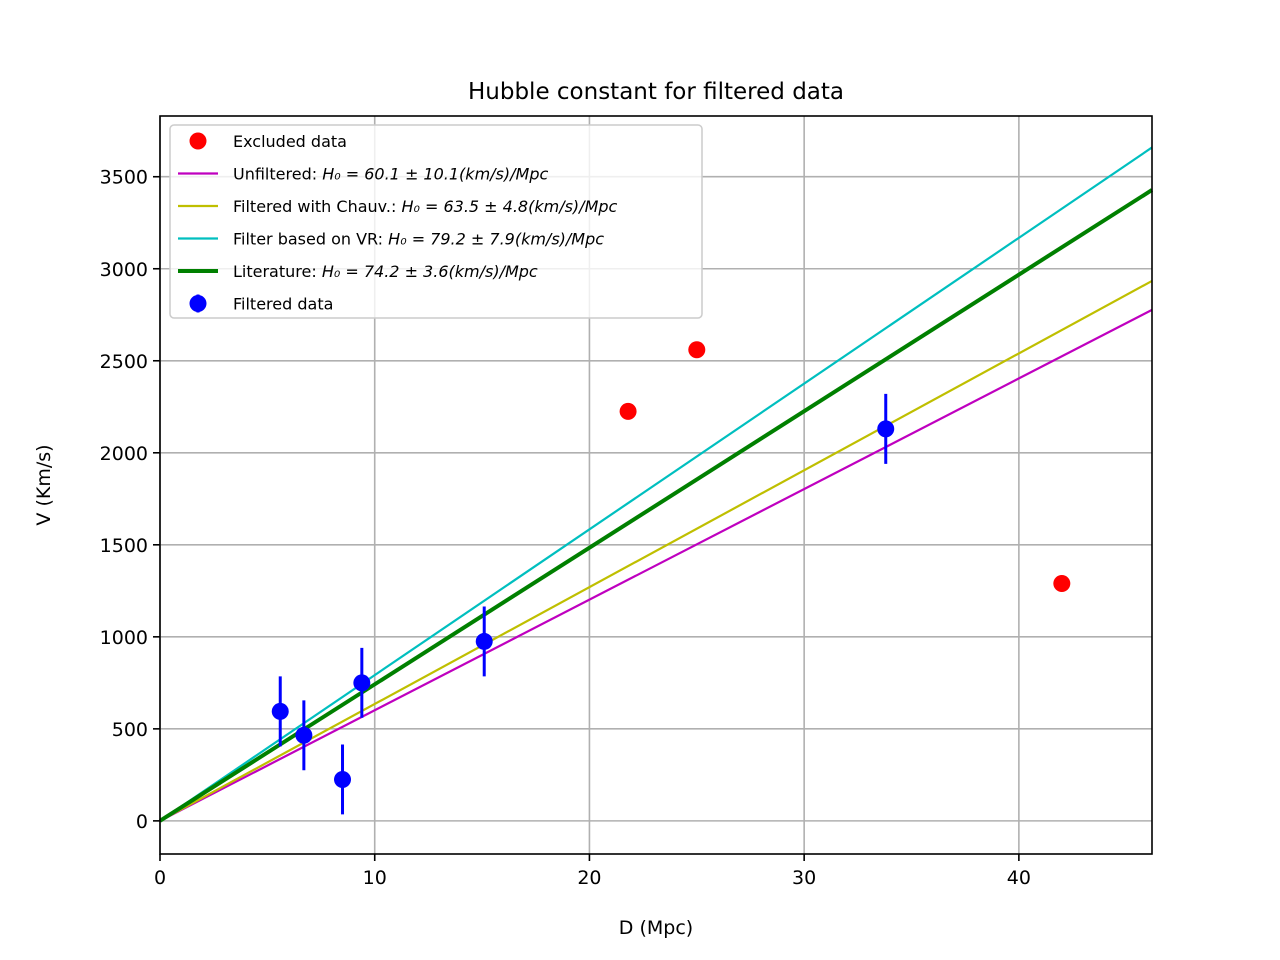 The image size is (1280, 960). What do you see at coordinates (277, 271) in the screenshot?
I see `legend-label-text: Literature:` at bounding box center [277, 271].